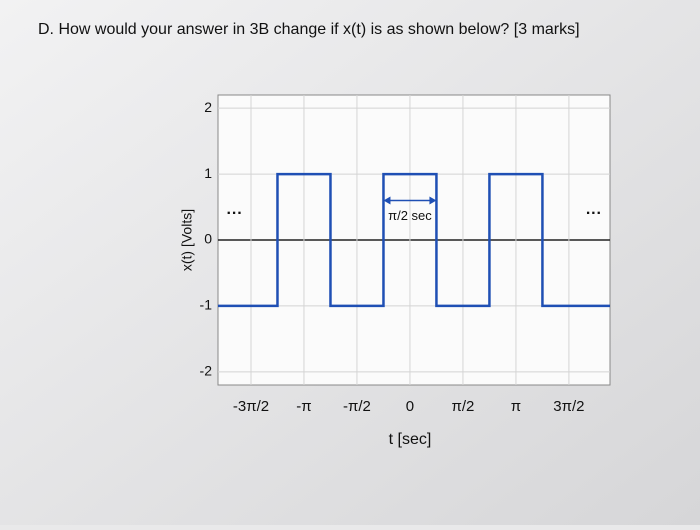 The width and height of the screenshot is (700, 530). Describe the element at coordinates (357, 406) in the screenshot. I see `x-tick-label: -π/2` at that location.